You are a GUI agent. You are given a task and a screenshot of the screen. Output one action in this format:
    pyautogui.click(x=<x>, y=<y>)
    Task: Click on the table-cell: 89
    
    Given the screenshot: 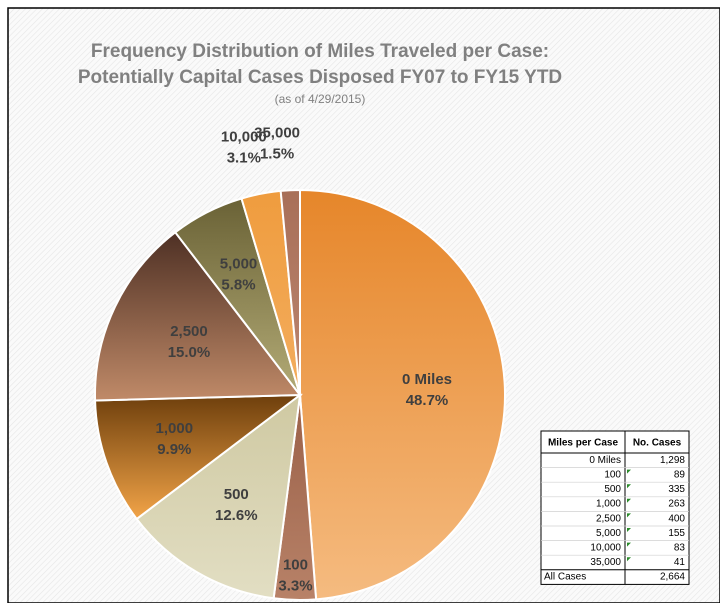 What is the action you would take?
    pyautogui.click(x=680, y=475)
    